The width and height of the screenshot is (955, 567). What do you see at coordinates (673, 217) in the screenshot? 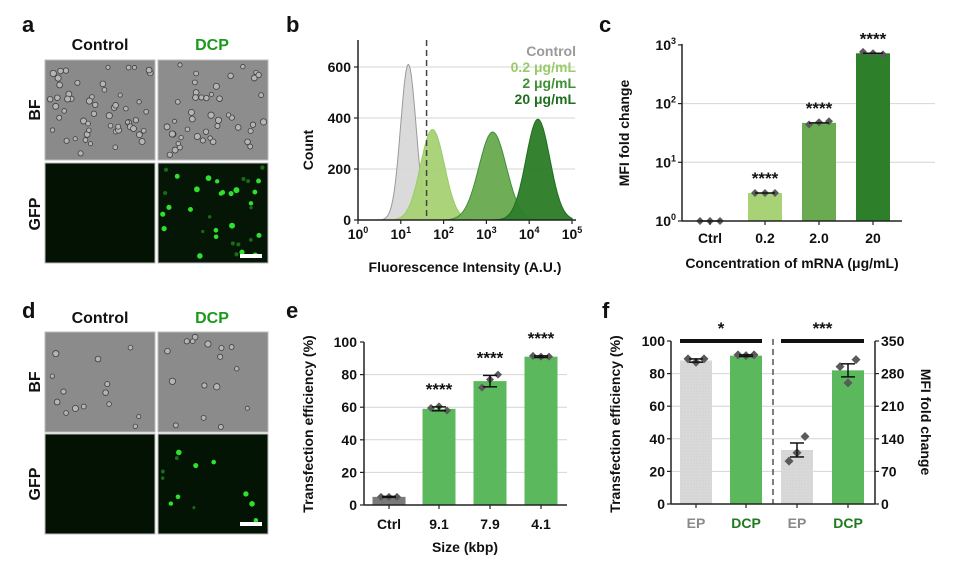
I see `tick-exponent: 0` at bounding box center [673, 217].